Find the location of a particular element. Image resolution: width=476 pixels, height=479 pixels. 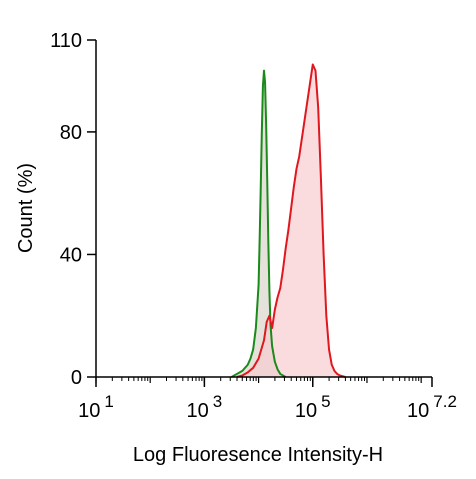

series-0-line is located at coordinates (258, 223).